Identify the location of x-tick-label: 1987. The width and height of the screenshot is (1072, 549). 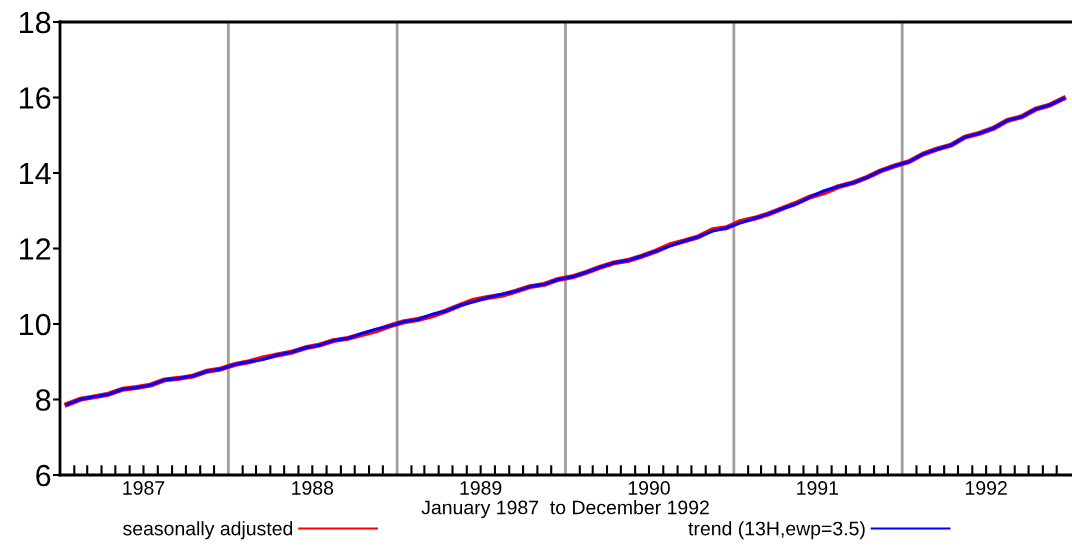
(144, 488).